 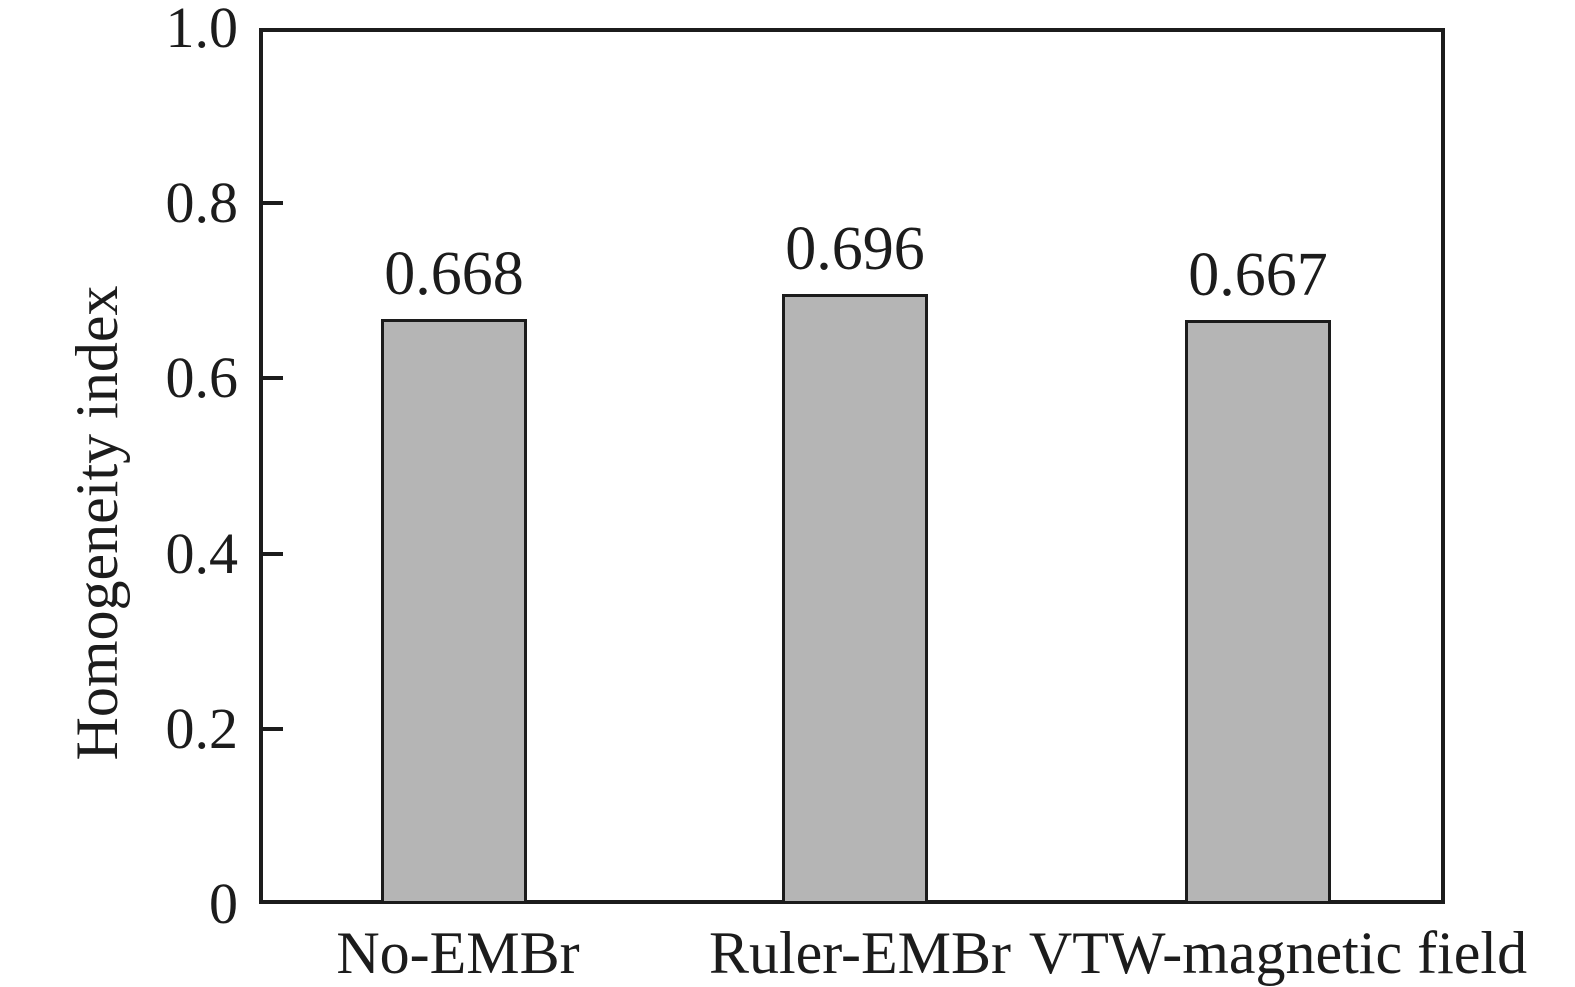 I want to click on bar-value-label: 0.667, so click(x=1258, y=274).